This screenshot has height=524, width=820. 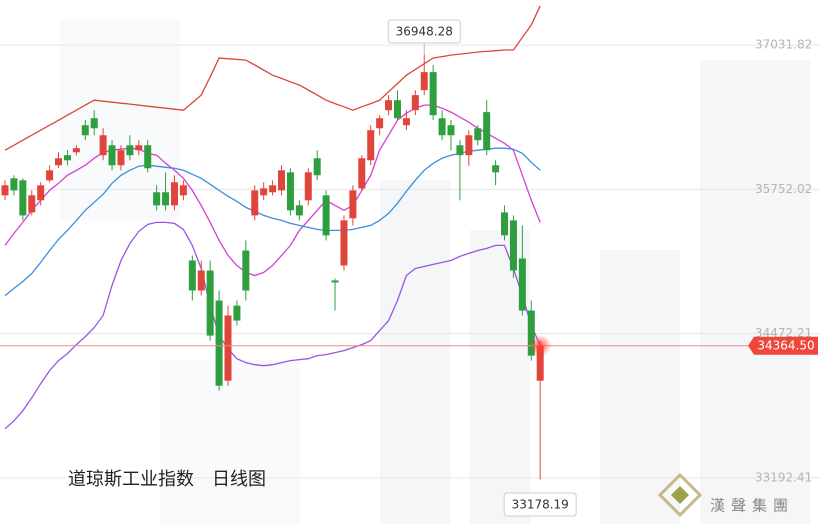 I want to click on y-tick-label: 37031.82, so click(x=783, y=45).